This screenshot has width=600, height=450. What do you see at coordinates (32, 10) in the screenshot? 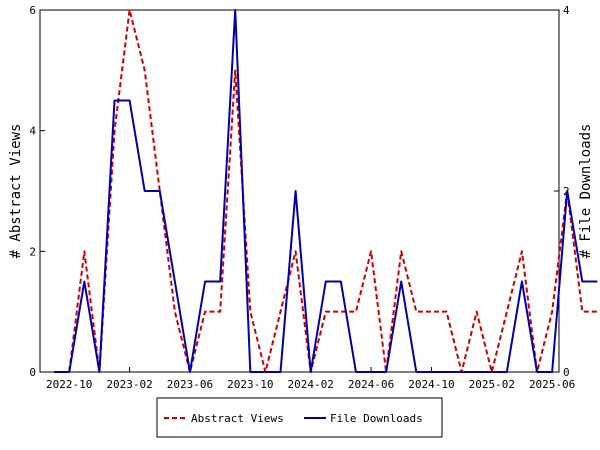
I see `left-y-tick-label: 6` at bounding box center [32, 10].